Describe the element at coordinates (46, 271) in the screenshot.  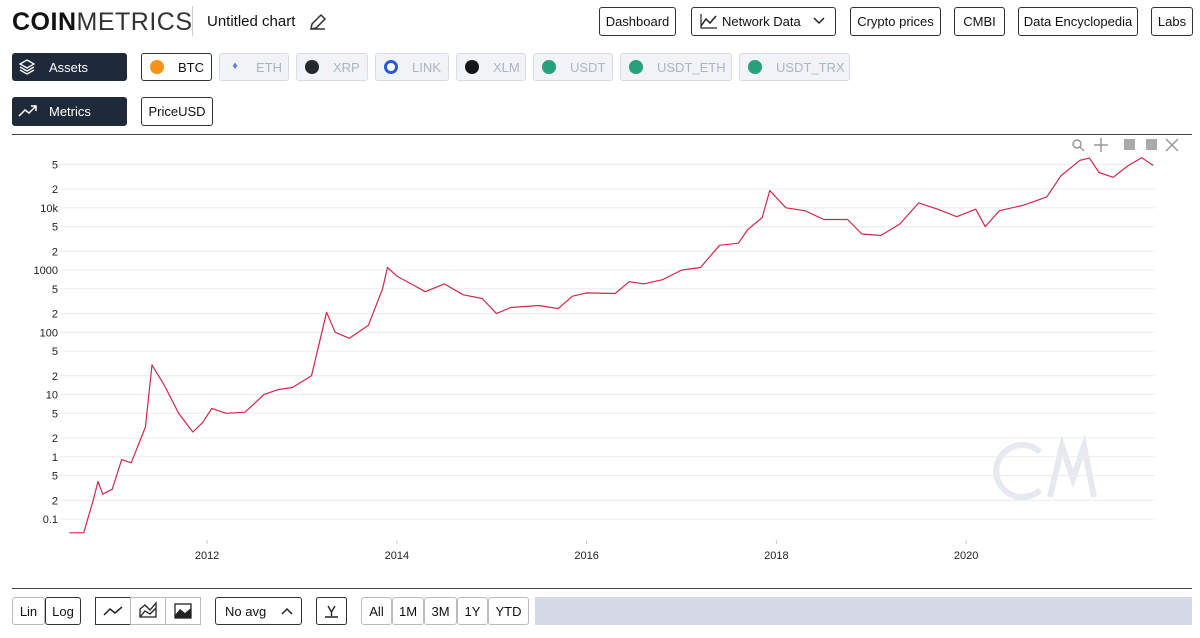
I see `y-tick-label: 1000` at that location.